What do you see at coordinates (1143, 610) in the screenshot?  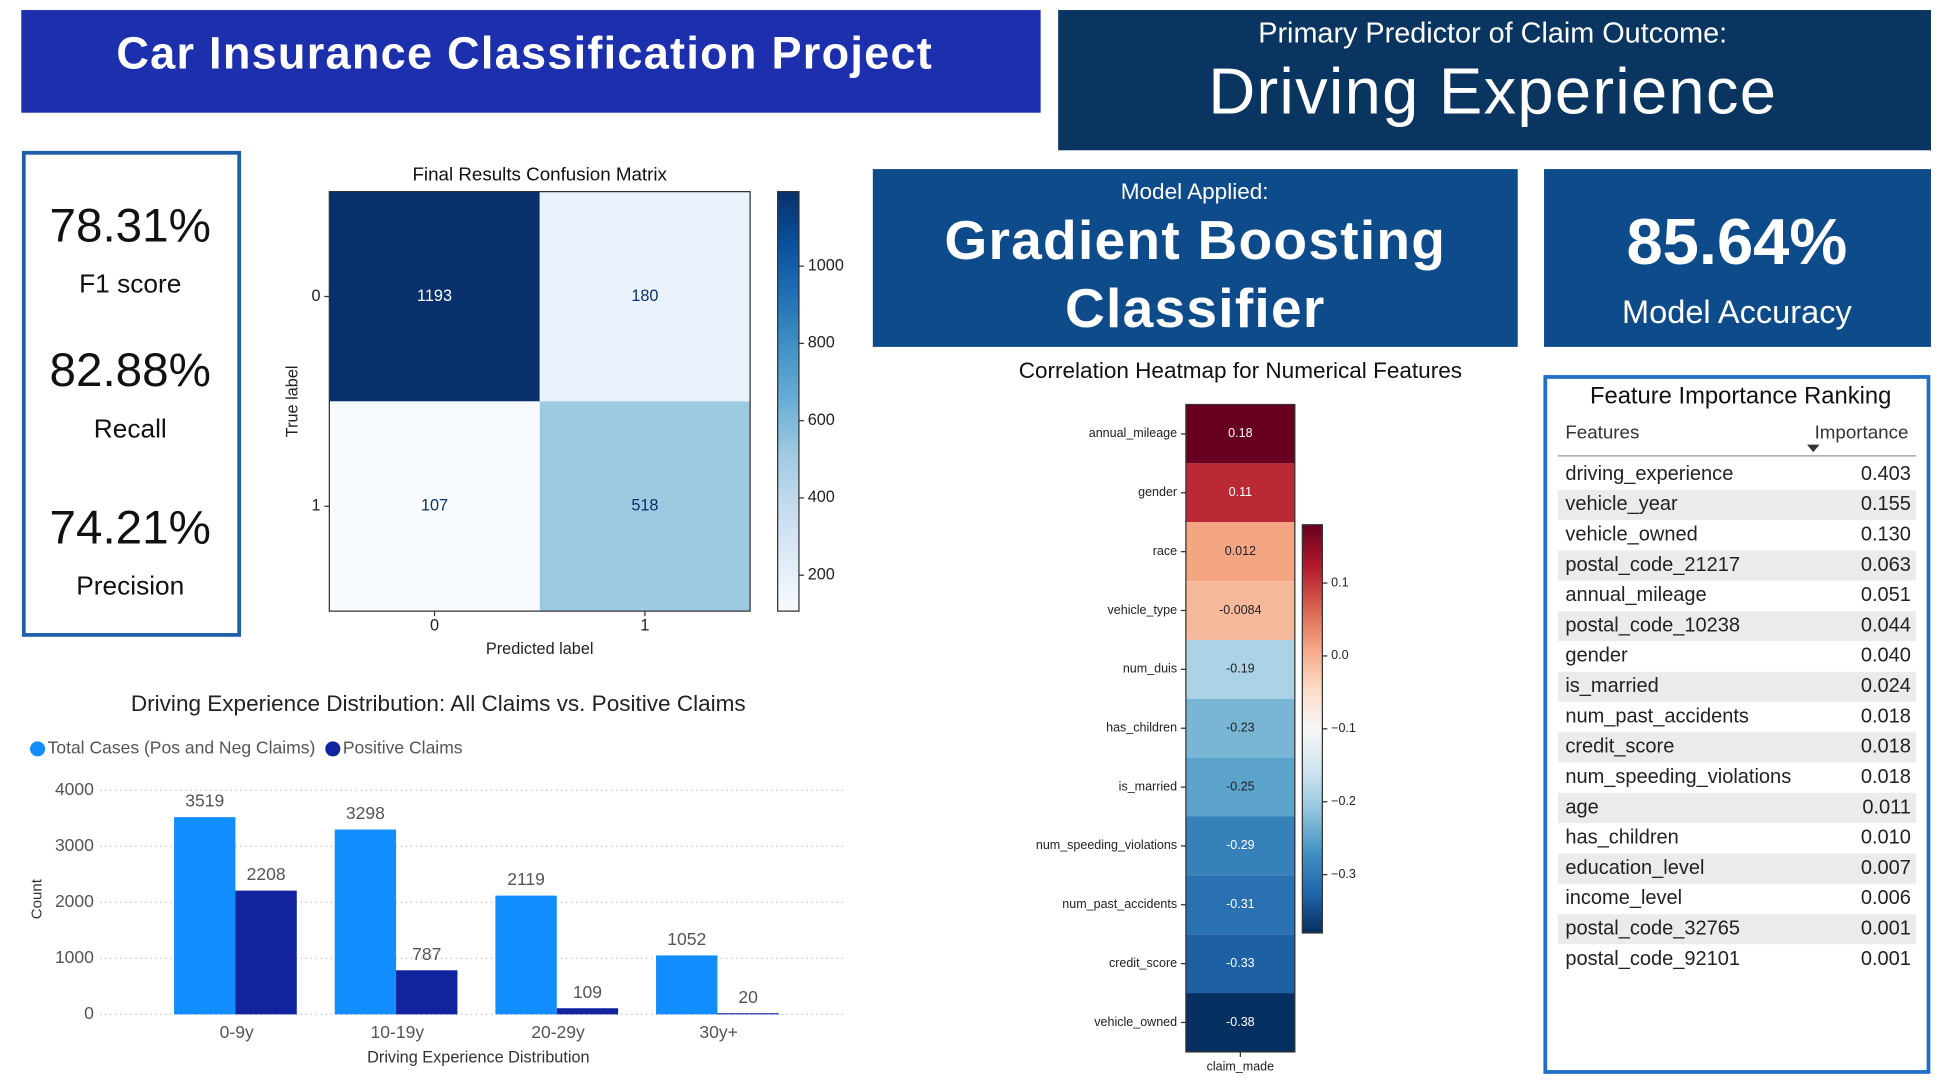 I see `y-tick-label: vehicle_type` at bounding box center [1143, 610].